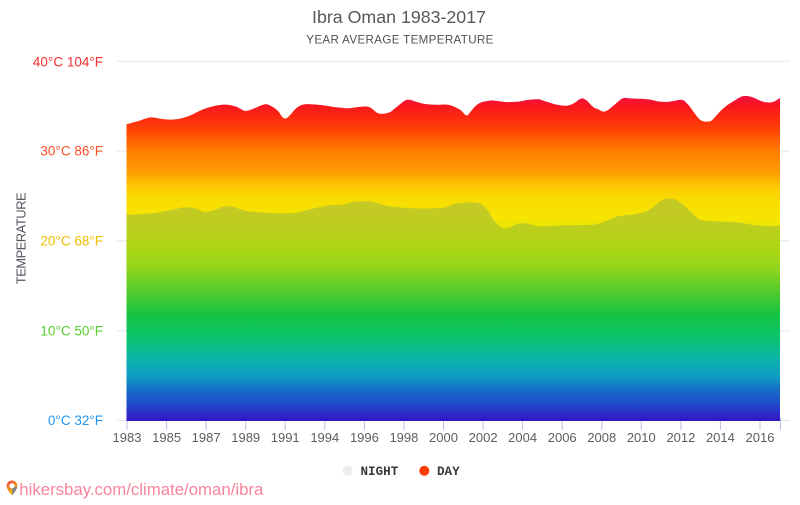  What do you see at coordinates (522, 437) in the screenshot?
I see `svg-text: 2004` at bounding box center [522, 437].